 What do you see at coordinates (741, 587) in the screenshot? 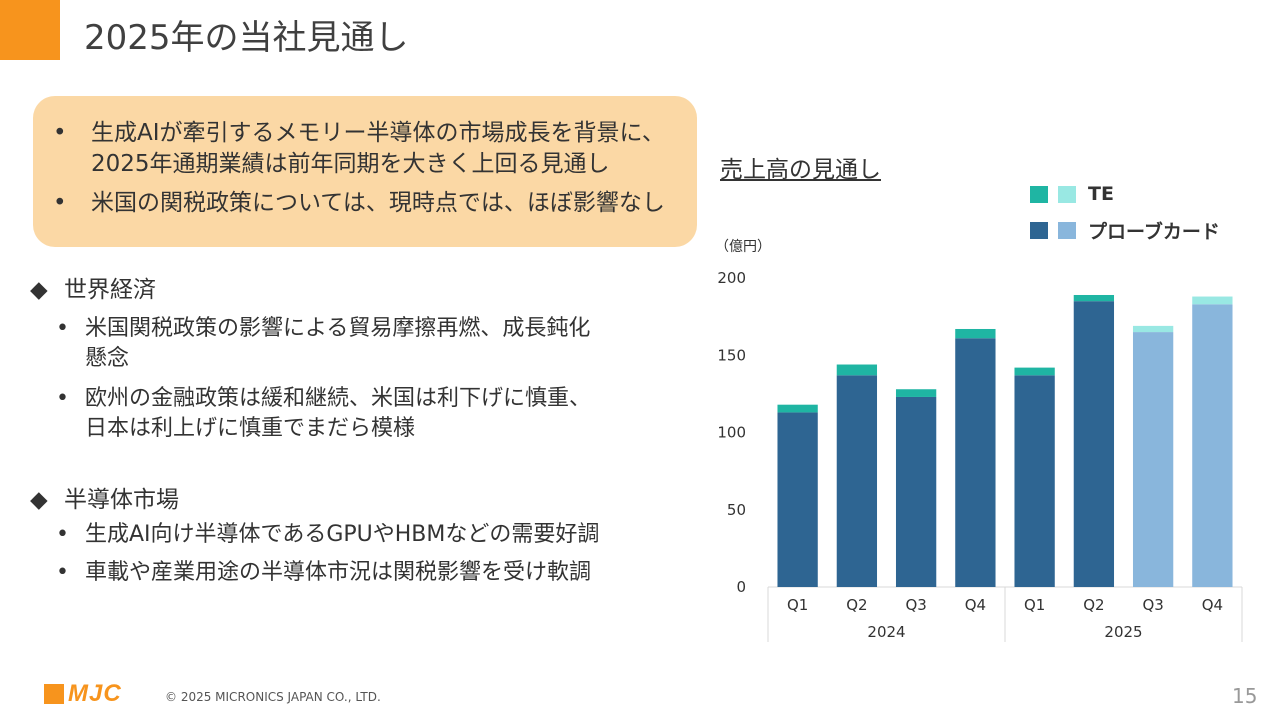
I see `y-tick-label: 0` at bounding box center [741, 587].